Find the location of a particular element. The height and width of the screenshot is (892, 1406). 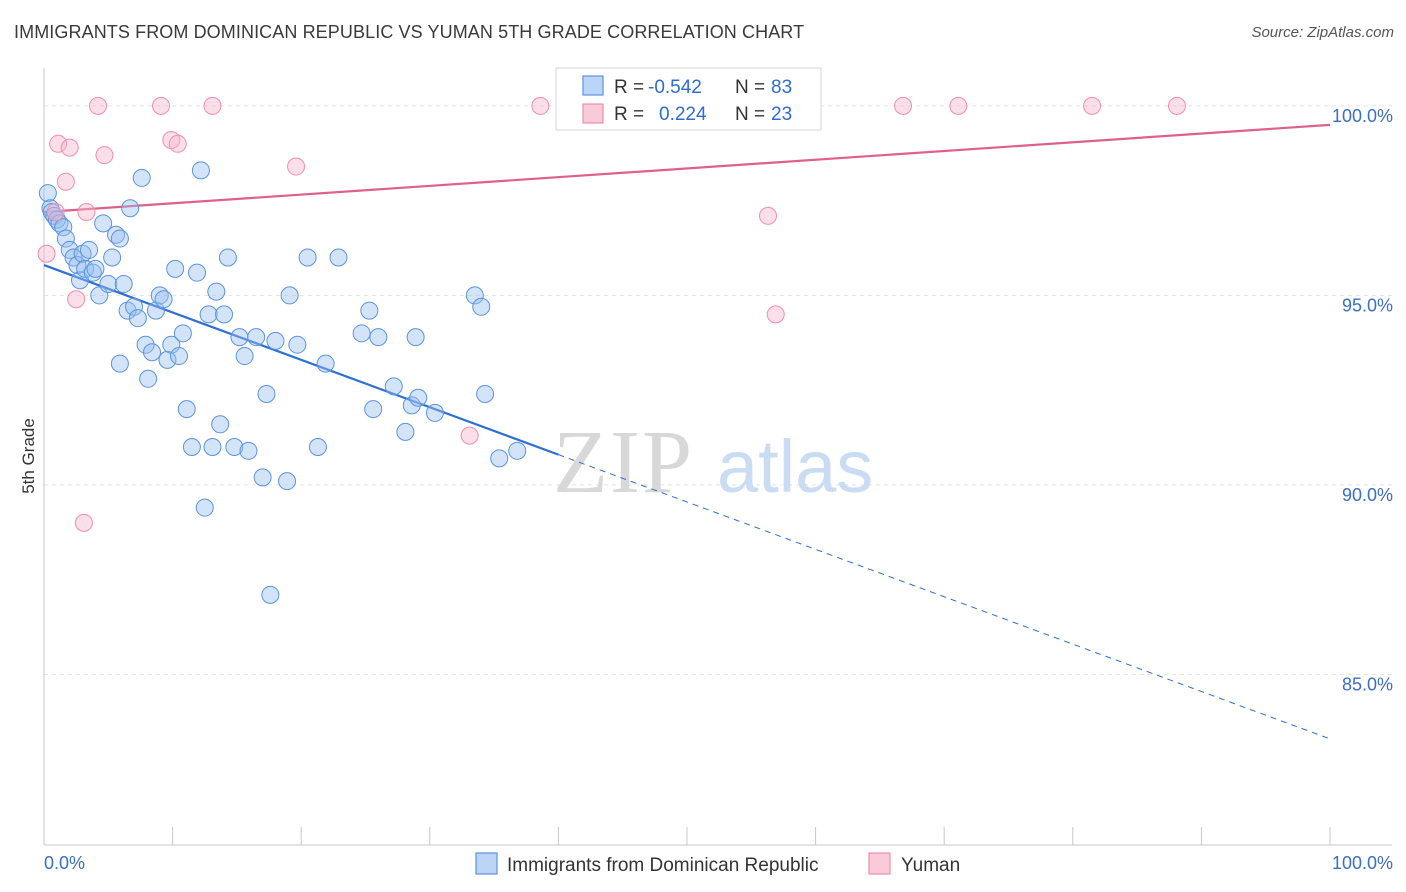

watermark: ZIP atlas is located at coordinates (713, 462).